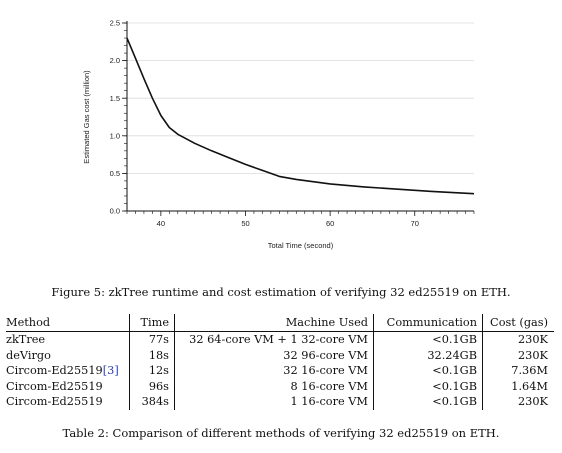 The width and height of the screenshot is (562, 453). I want to click on cell-machine: 32 96-core VM, so click(274, 355).